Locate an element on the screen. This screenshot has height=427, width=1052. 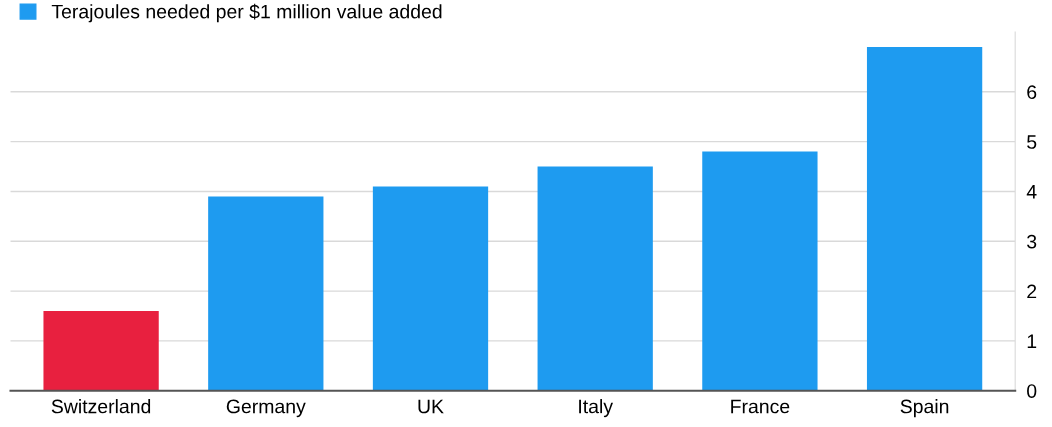
x-tick-label: Germany is located at coordinates (266, 408).